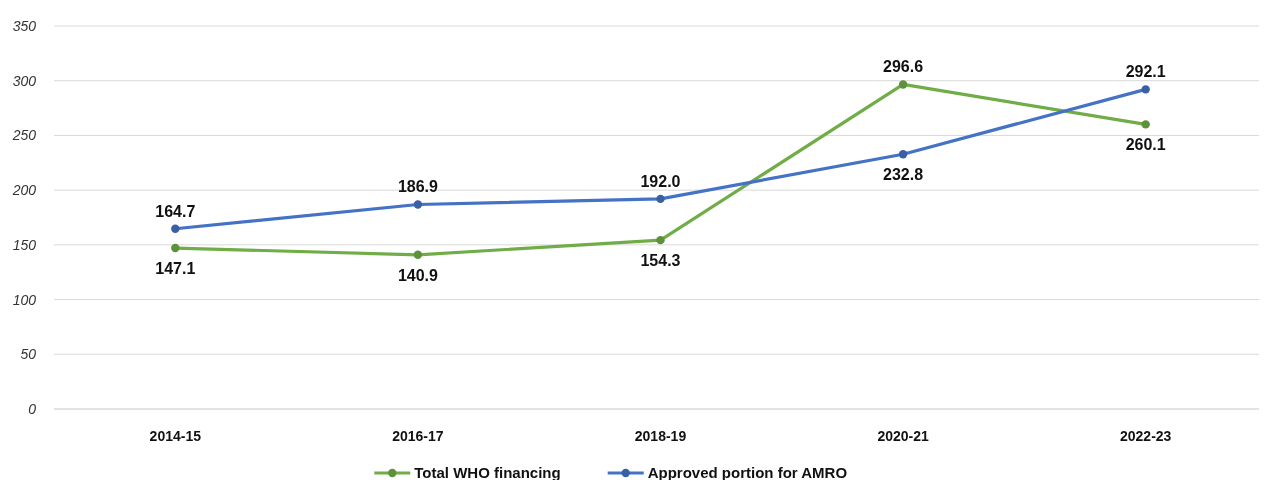  What do you see at coordinates (660, 181) in the screenshot?
I see `text: 192.0` at bounding box center [660, 181].